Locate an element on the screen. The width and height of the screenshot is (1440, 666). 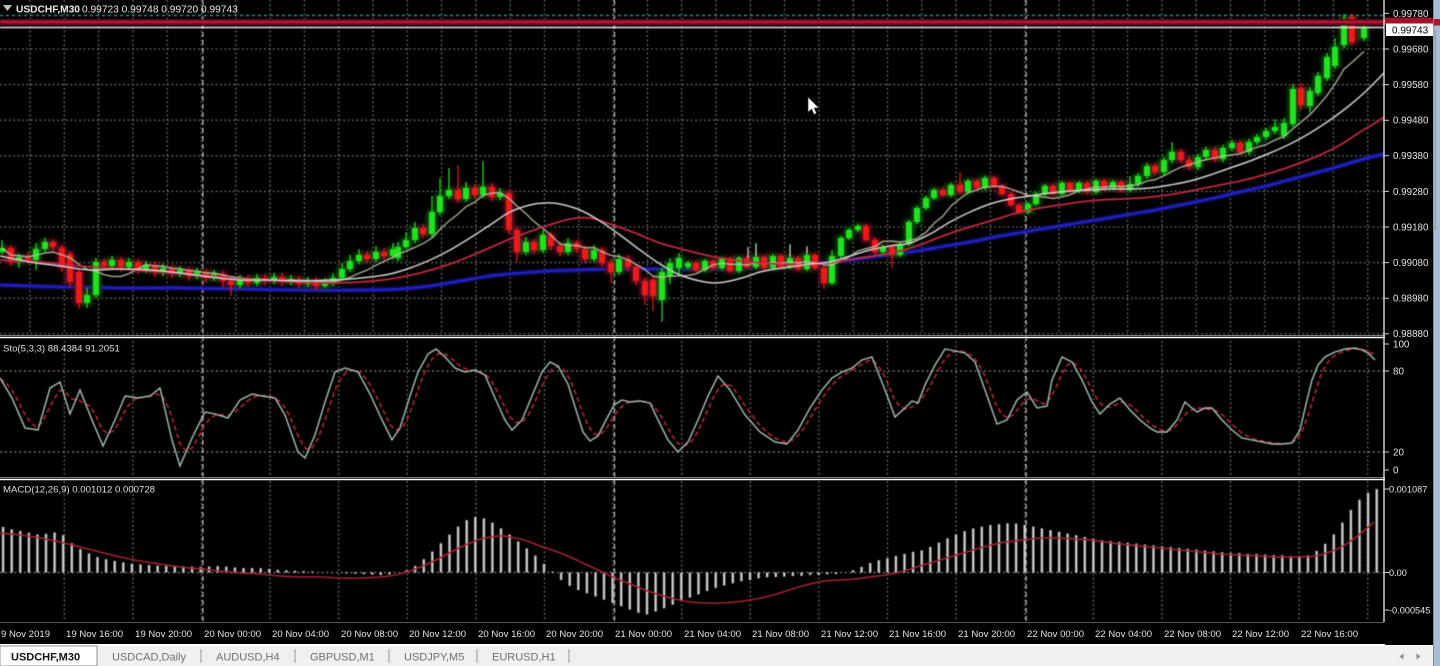
svg-text: 20 Nov 16:00 is located at coordinates (506, 634).